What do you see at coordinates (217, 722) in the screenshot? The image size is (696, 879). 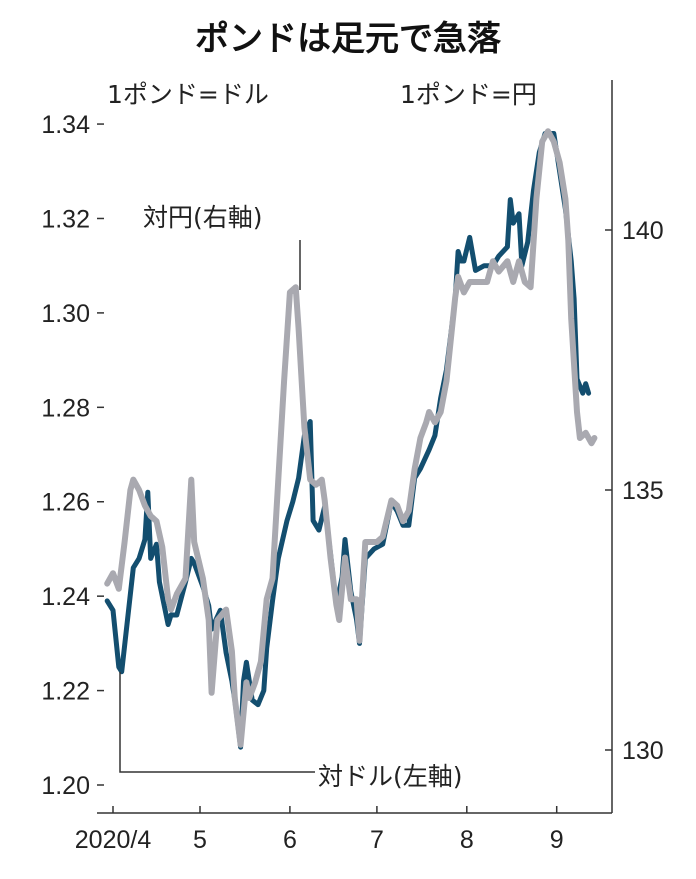 I see `usd-annotation-leader` at bounding box center [217, 722].